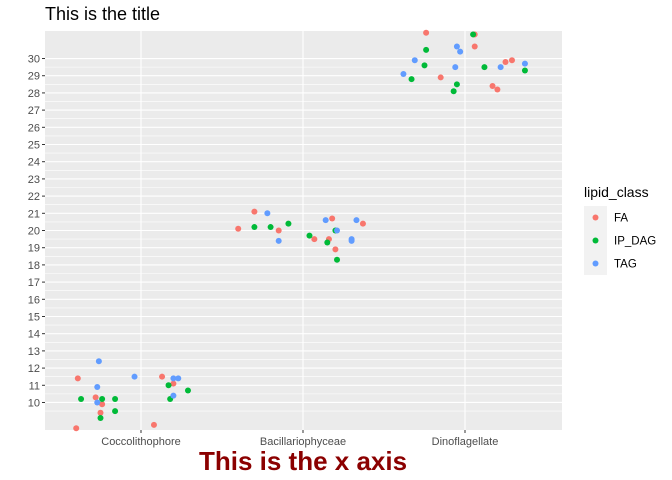 This screenshot has height=480, width=672. Describe the element at coordinates (34, 369) in the screenshot. I see `y-tick-label: 12` at that location.